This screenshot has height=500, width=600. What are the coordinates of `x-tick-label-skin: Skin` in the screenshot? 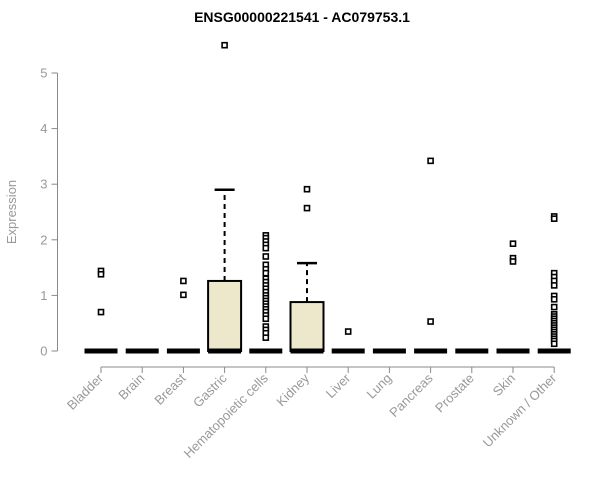 It's located at (504, 385).